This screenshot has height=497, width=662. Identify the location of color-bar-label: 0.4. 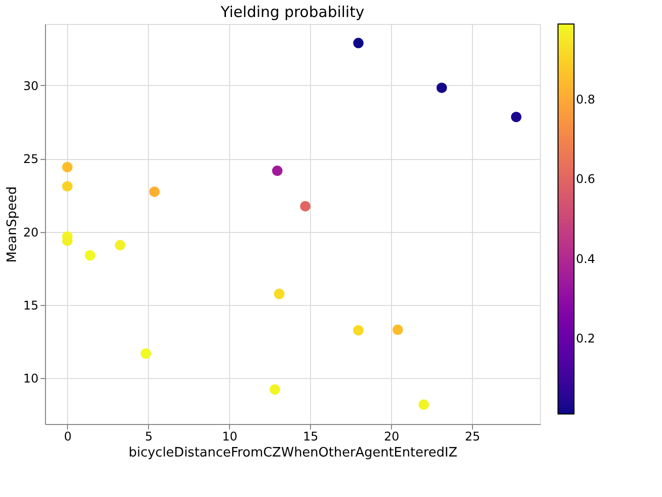
(586, 259).